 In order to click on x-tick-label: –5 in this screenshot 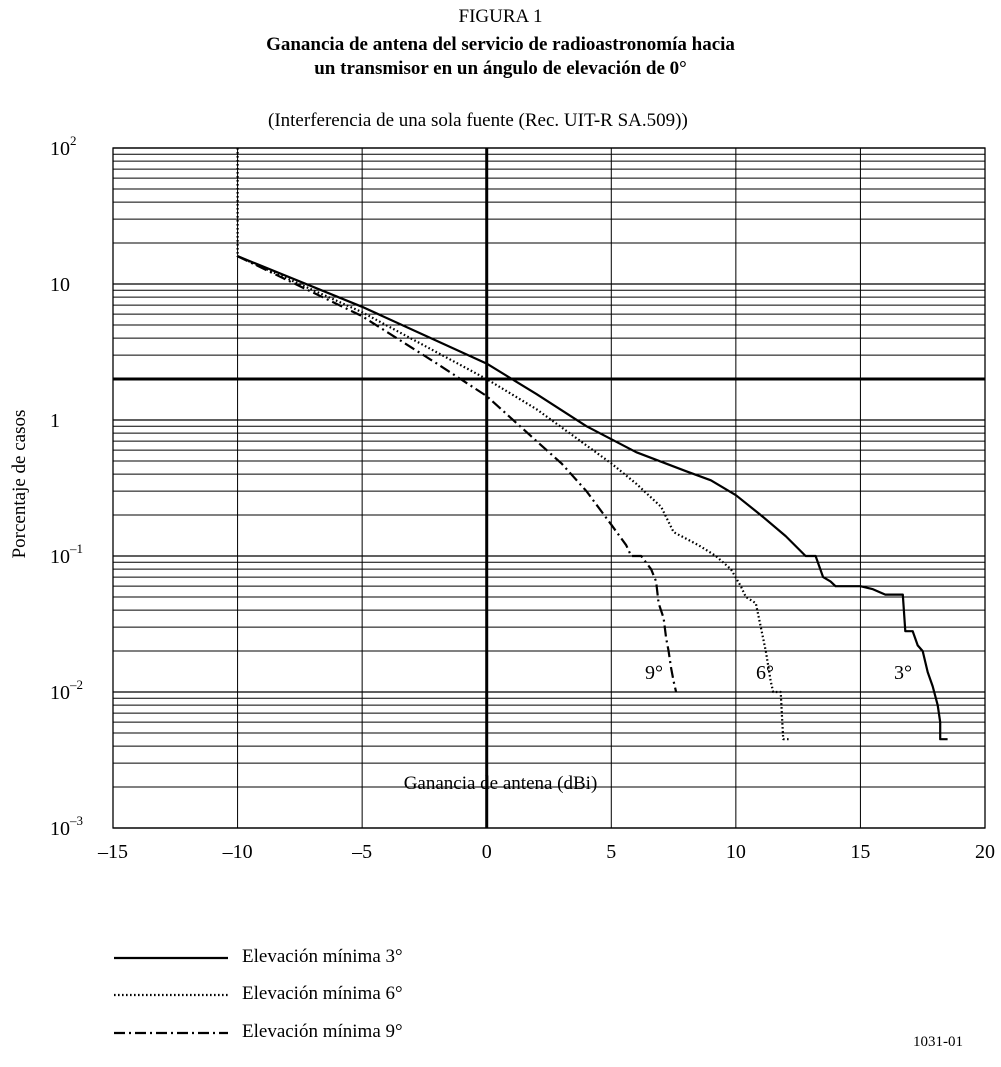, I will do `click(361, 852)`.